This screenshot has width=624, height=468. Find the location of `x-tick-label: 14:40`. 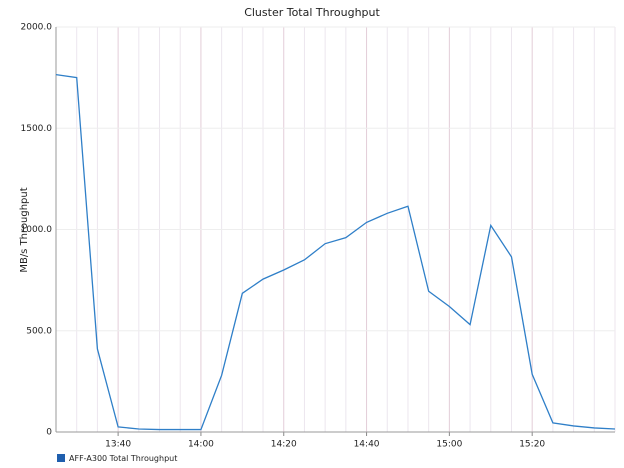

x-tick-label: 14:40 is located at coordinates (367, 445).